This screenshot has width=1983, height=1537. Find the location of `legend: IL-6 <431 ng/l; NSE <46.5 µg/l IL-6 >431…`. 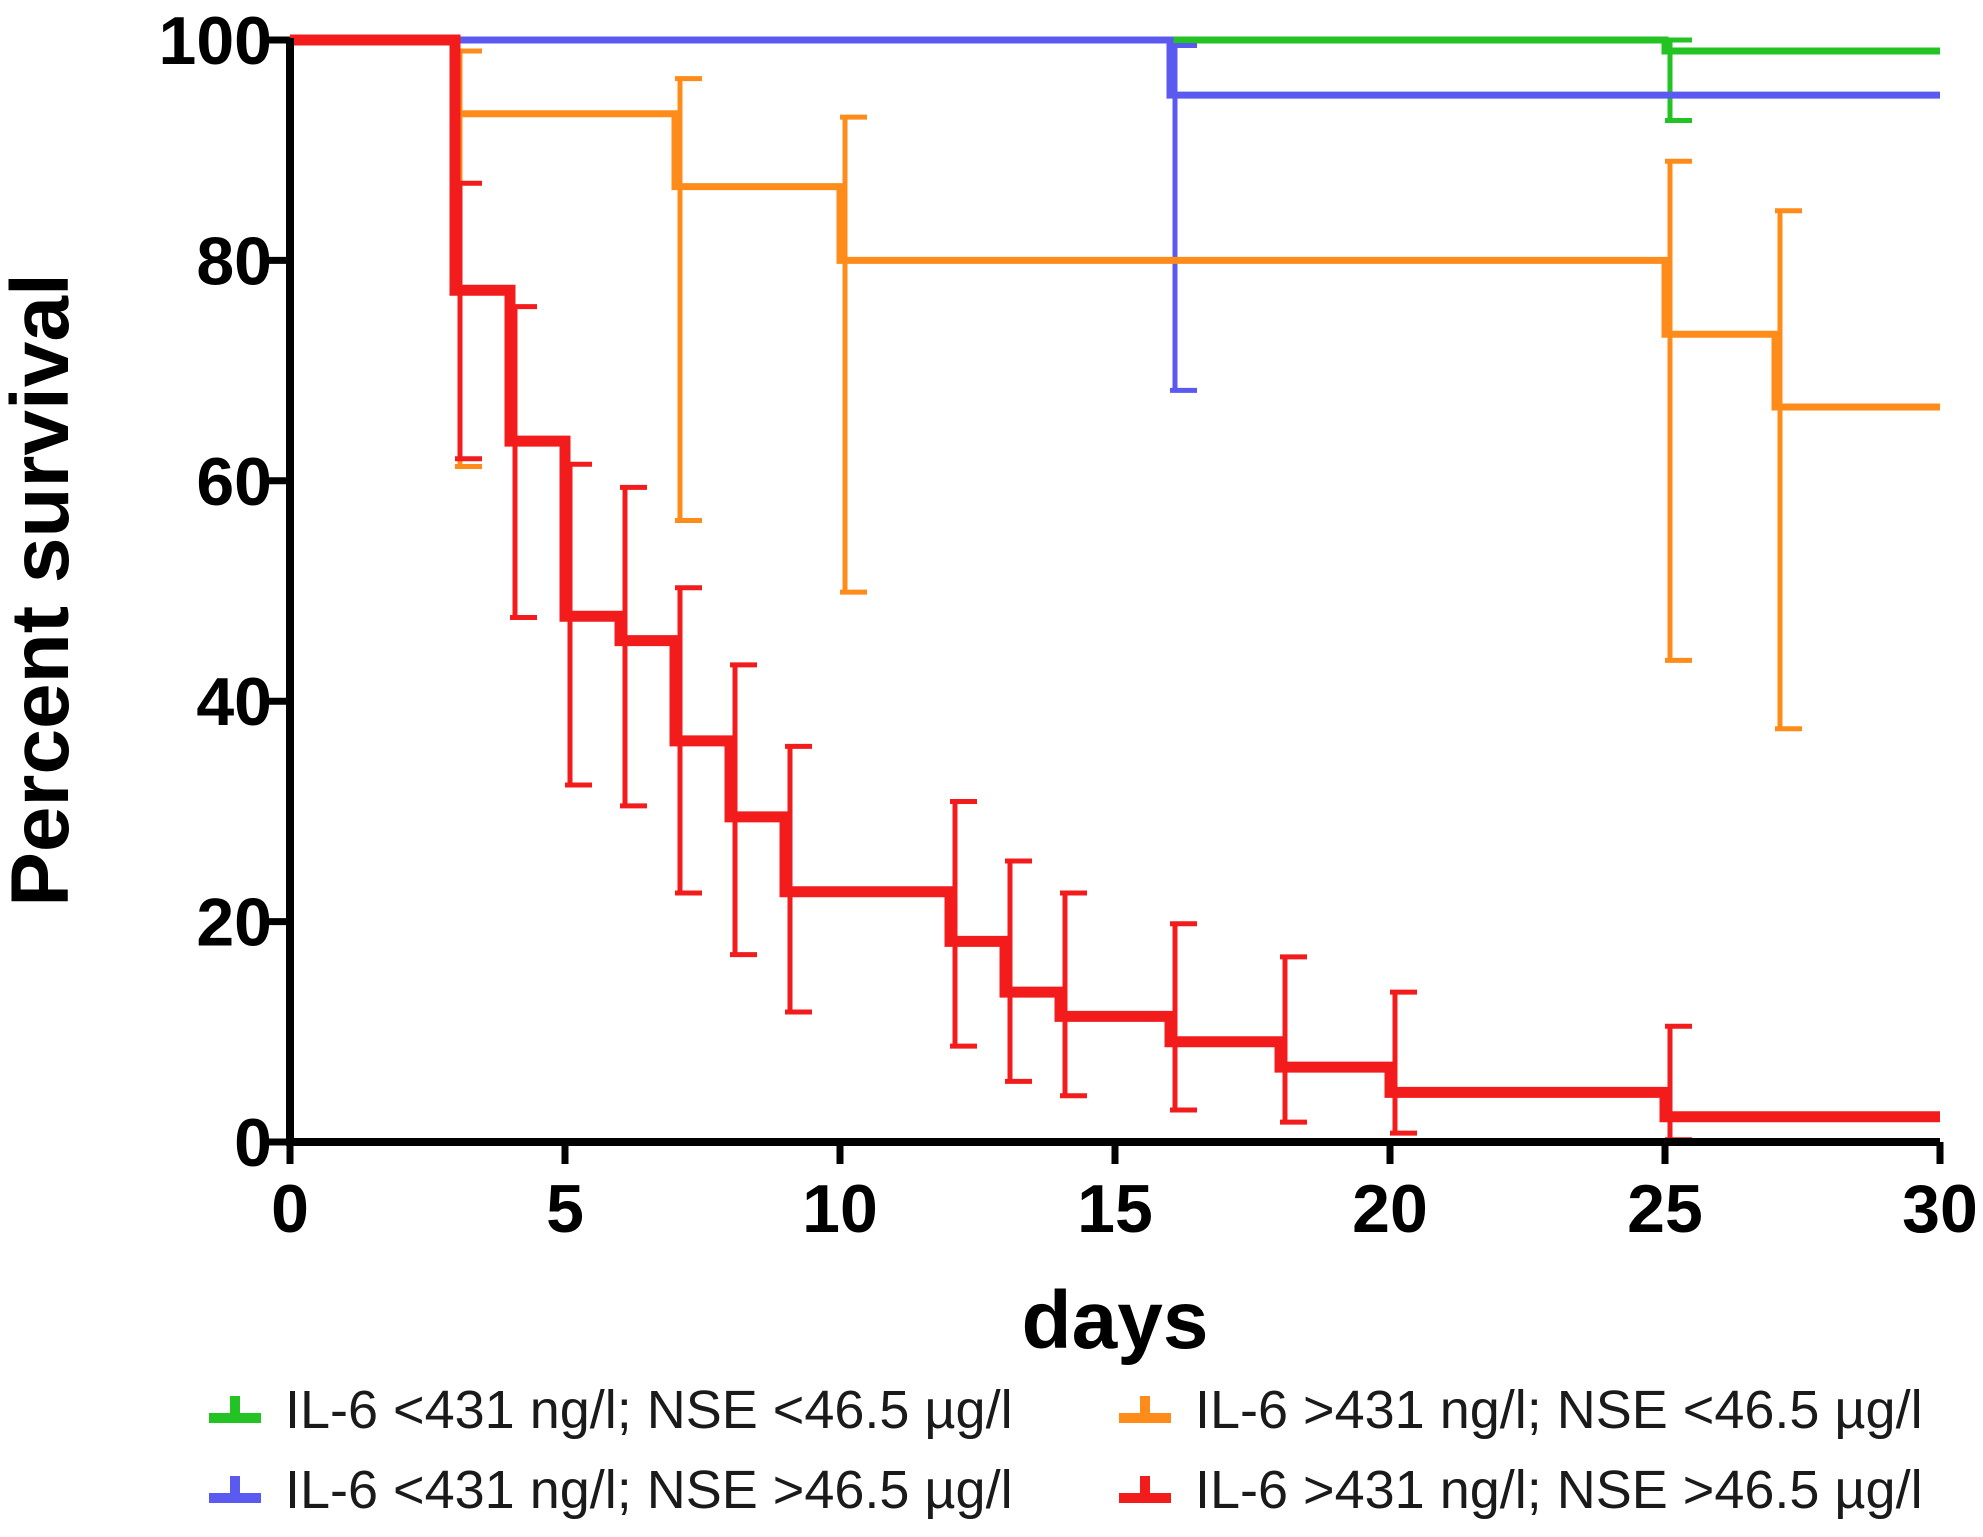

legend: IL-6 <431 ng/l; NSE <46.5 µg/l IL-6 >431… is located at coordinates (1085, 1450).